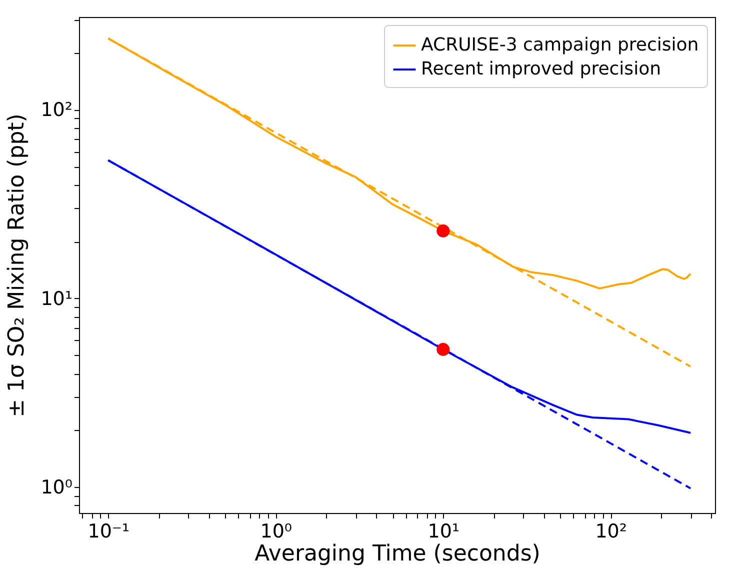  What do you see at coordinates (109, 531) in the screenshot?
I see `x-tick-label: 10⁻¹` at bounding box center [109, 531].